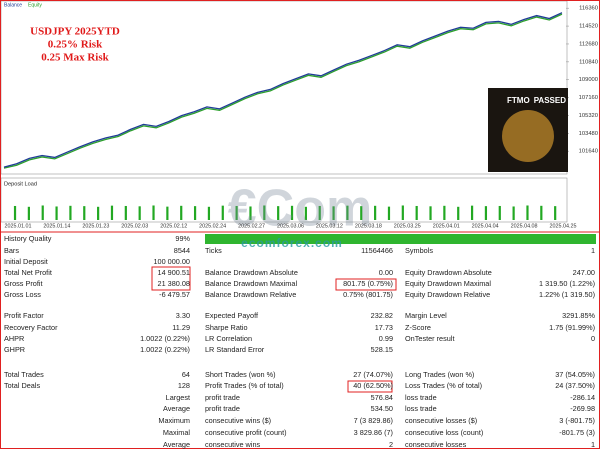 The height and width of the screenshot is (449, 600). What do you see at coordinates (528, 136) in the screenshot?
I see `badge-figure` at bounding box center [528, 136].